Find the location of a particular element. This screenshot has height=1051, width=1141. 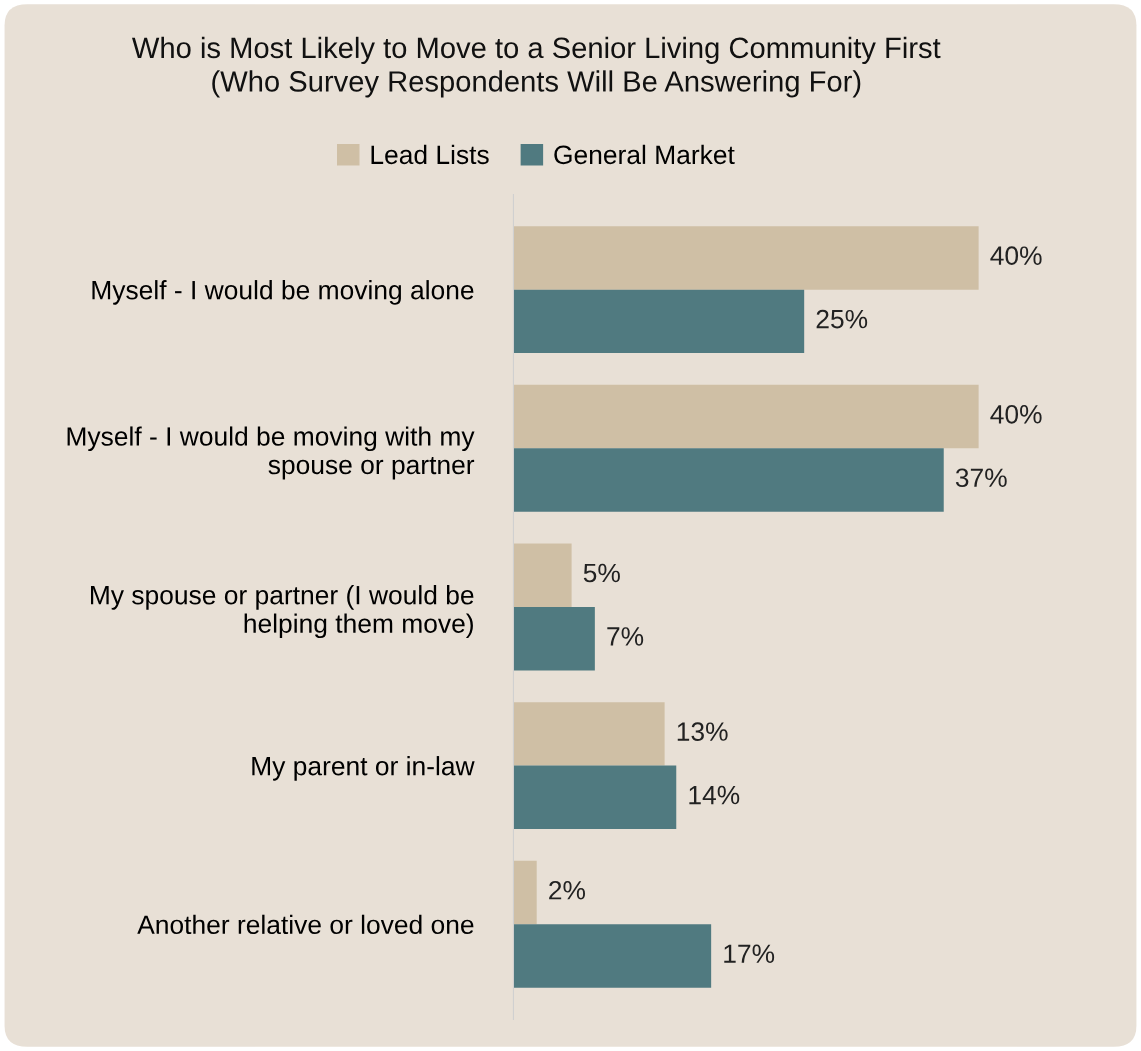

legend-label: General Market is located at coordinates (644, 154).